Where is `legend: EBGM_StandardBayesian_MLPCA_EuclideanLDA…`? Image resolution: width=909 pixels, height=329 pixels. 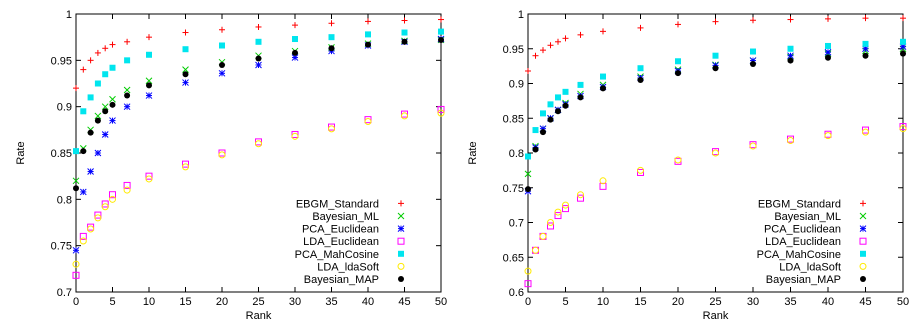 legend: EBGM_StandardBayesian_MLPCA_EuclideanLDA… is located at coordinates (350, 242).